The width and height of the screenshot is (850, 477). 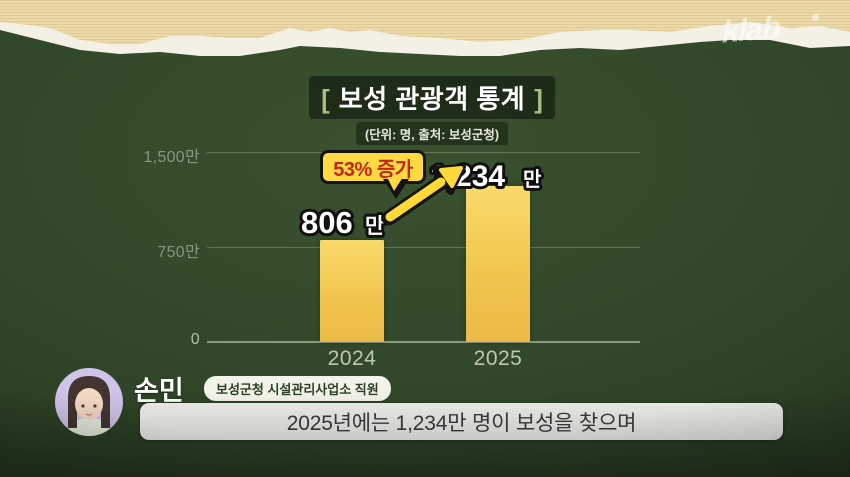 I want to click on chart-title: [ 보성 관광객 통계 ], so click(x=432, y=97).